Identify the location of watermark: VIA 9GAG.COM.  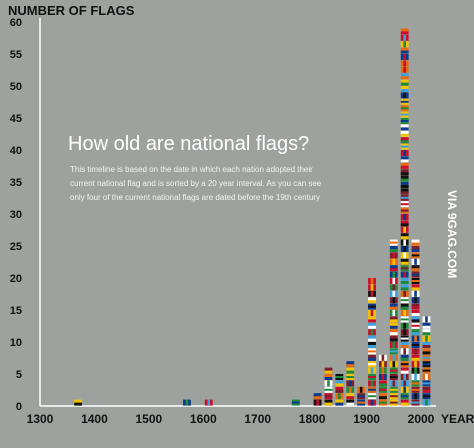
(452, 234).